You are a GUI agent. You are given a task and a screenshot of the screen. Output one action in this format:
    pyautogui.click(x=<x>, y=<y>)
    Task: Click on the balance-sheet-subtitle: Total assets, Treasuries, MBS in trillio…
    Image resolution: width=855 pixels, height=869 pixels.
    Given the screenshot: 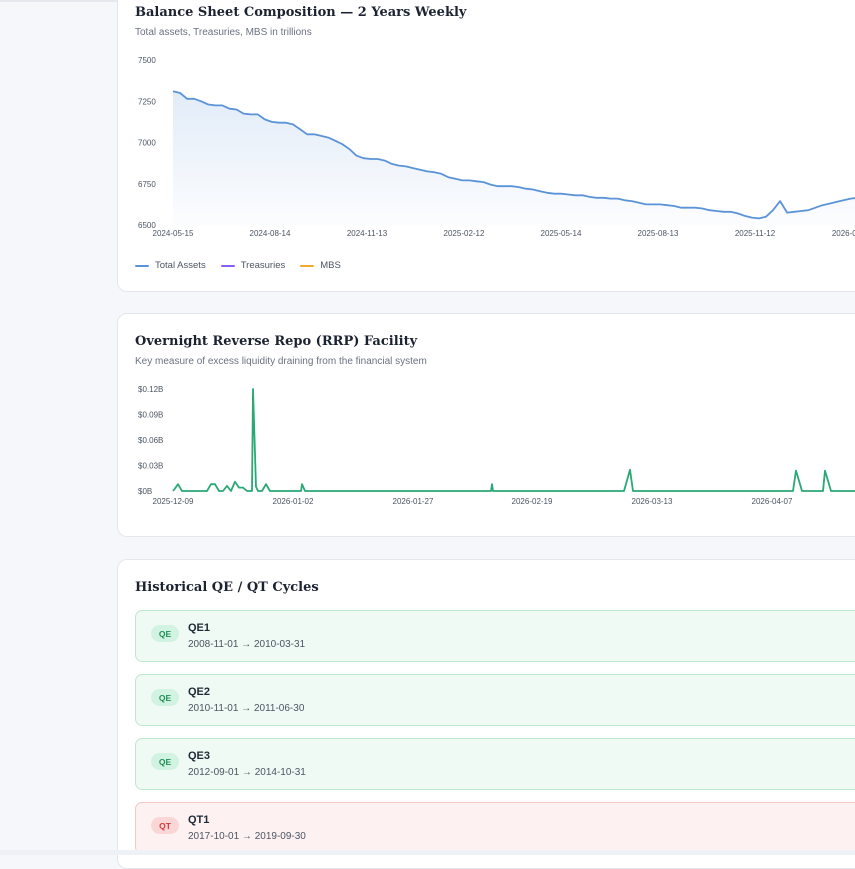 What is the action you would take?
    pyautogui.click(x=223, y=32)
    